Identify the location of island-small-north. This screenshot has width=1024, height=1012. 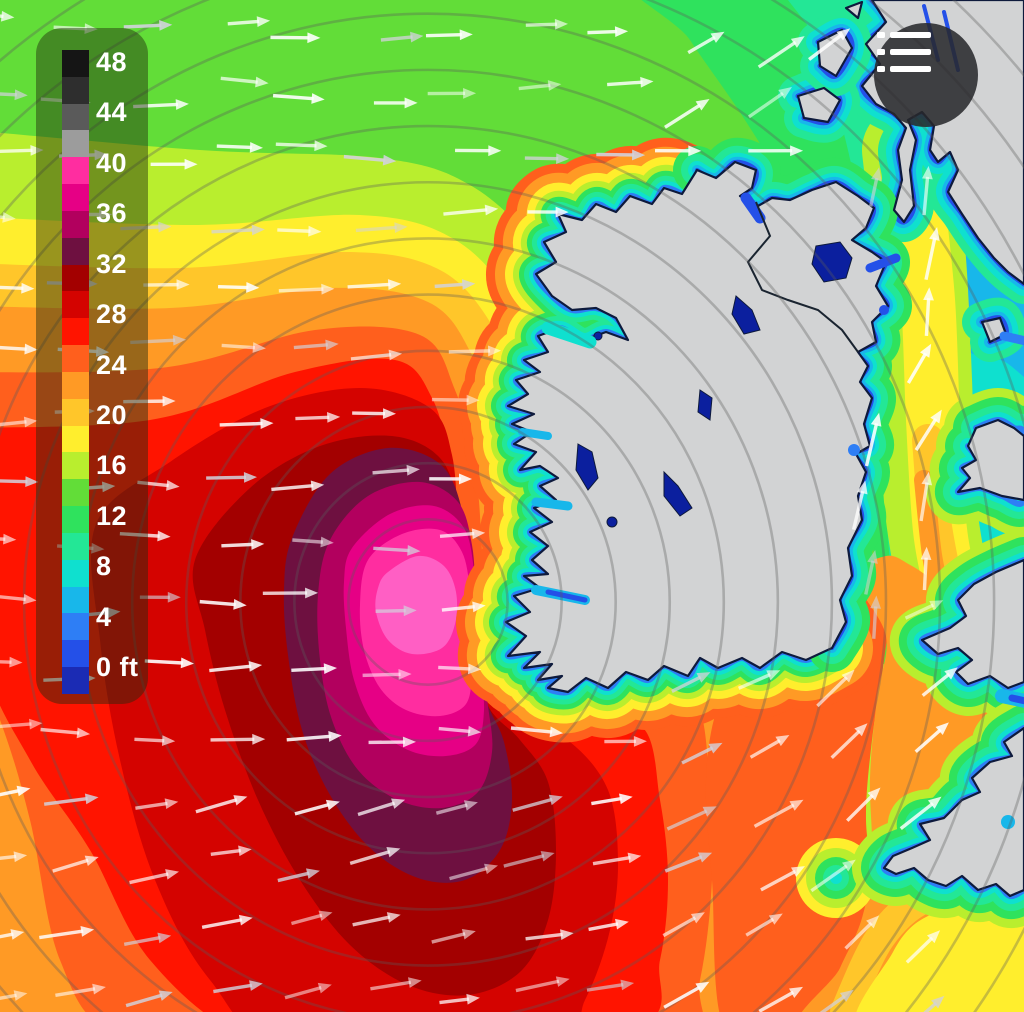
(854, 10).